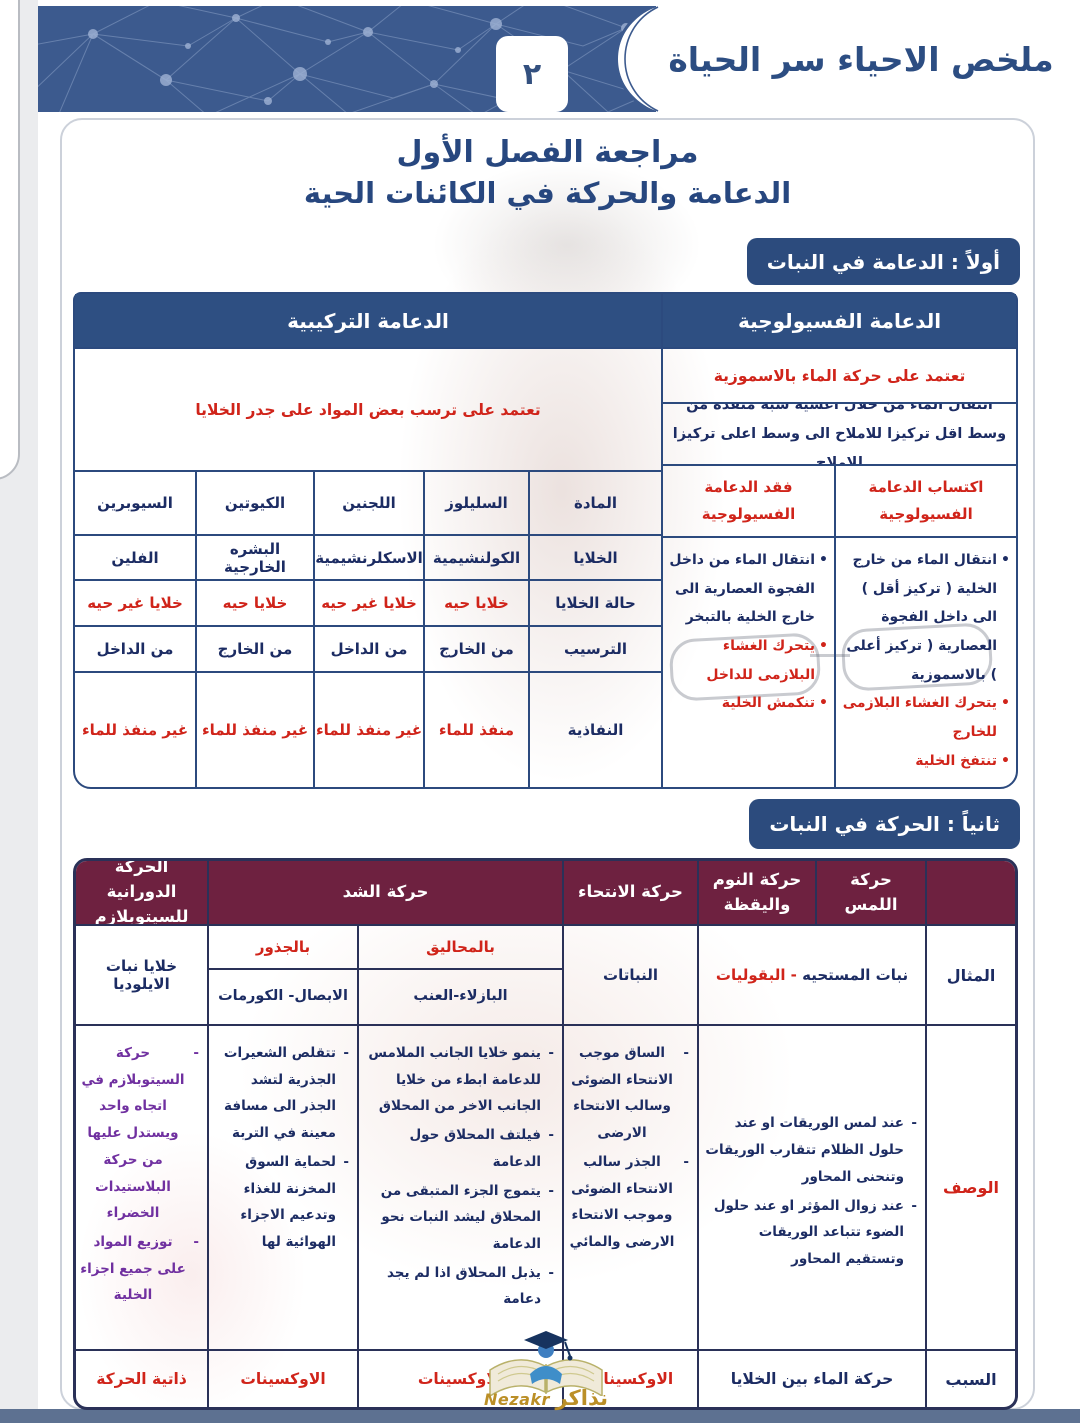  What do you see at coordinates (254, 503) in the screenshot?
I see `material-name-cutin: الكيوتين` at bounding box center [254, 503].